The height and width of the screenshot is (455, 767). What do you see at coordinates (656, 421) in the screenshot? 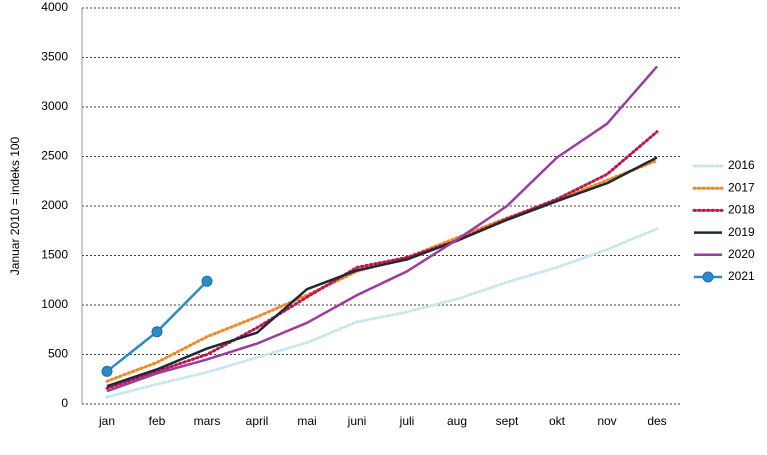
I see `x-tick-label: des` at bounding box center [656, 421].